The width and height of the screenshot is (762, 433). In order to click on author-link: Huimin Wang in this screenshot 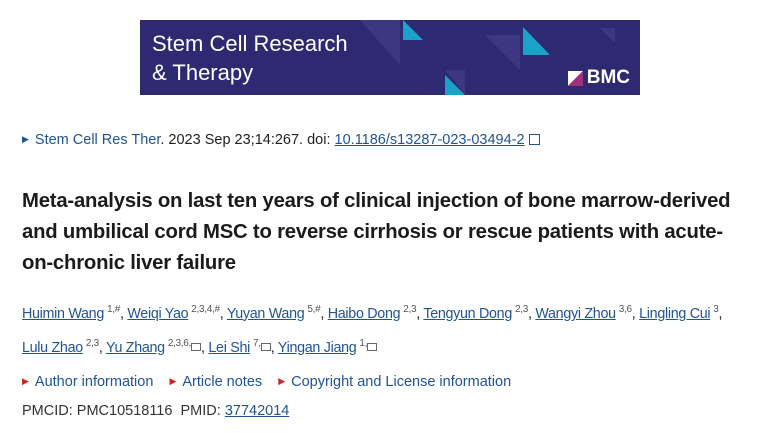, I will do `click(63, 313)`.